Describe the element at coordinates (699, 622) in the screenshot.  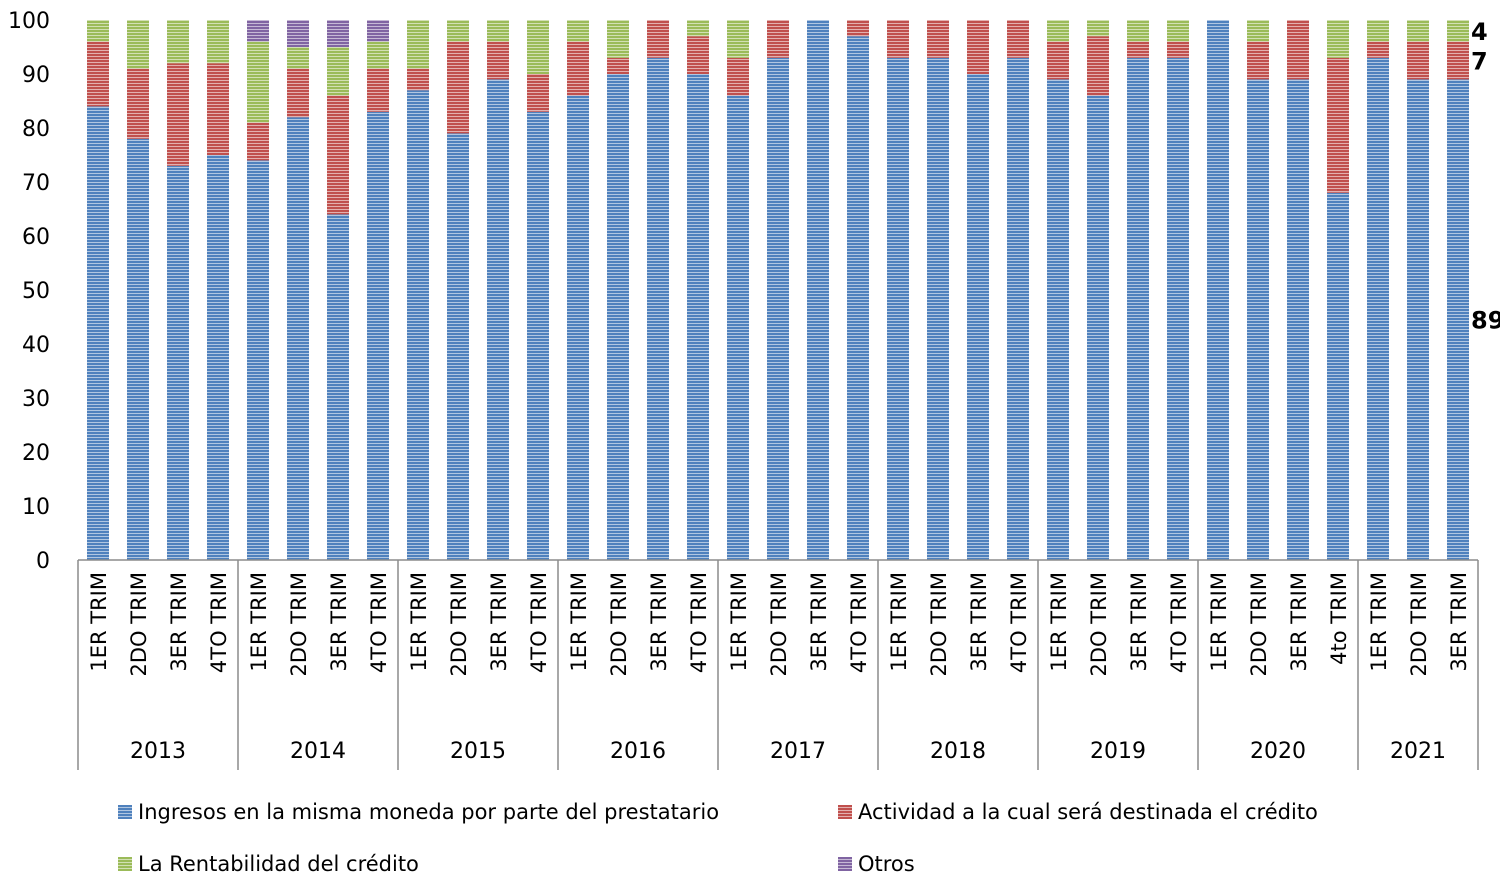
I see `x-tick-label-15: 4TO TRIM` at that location.